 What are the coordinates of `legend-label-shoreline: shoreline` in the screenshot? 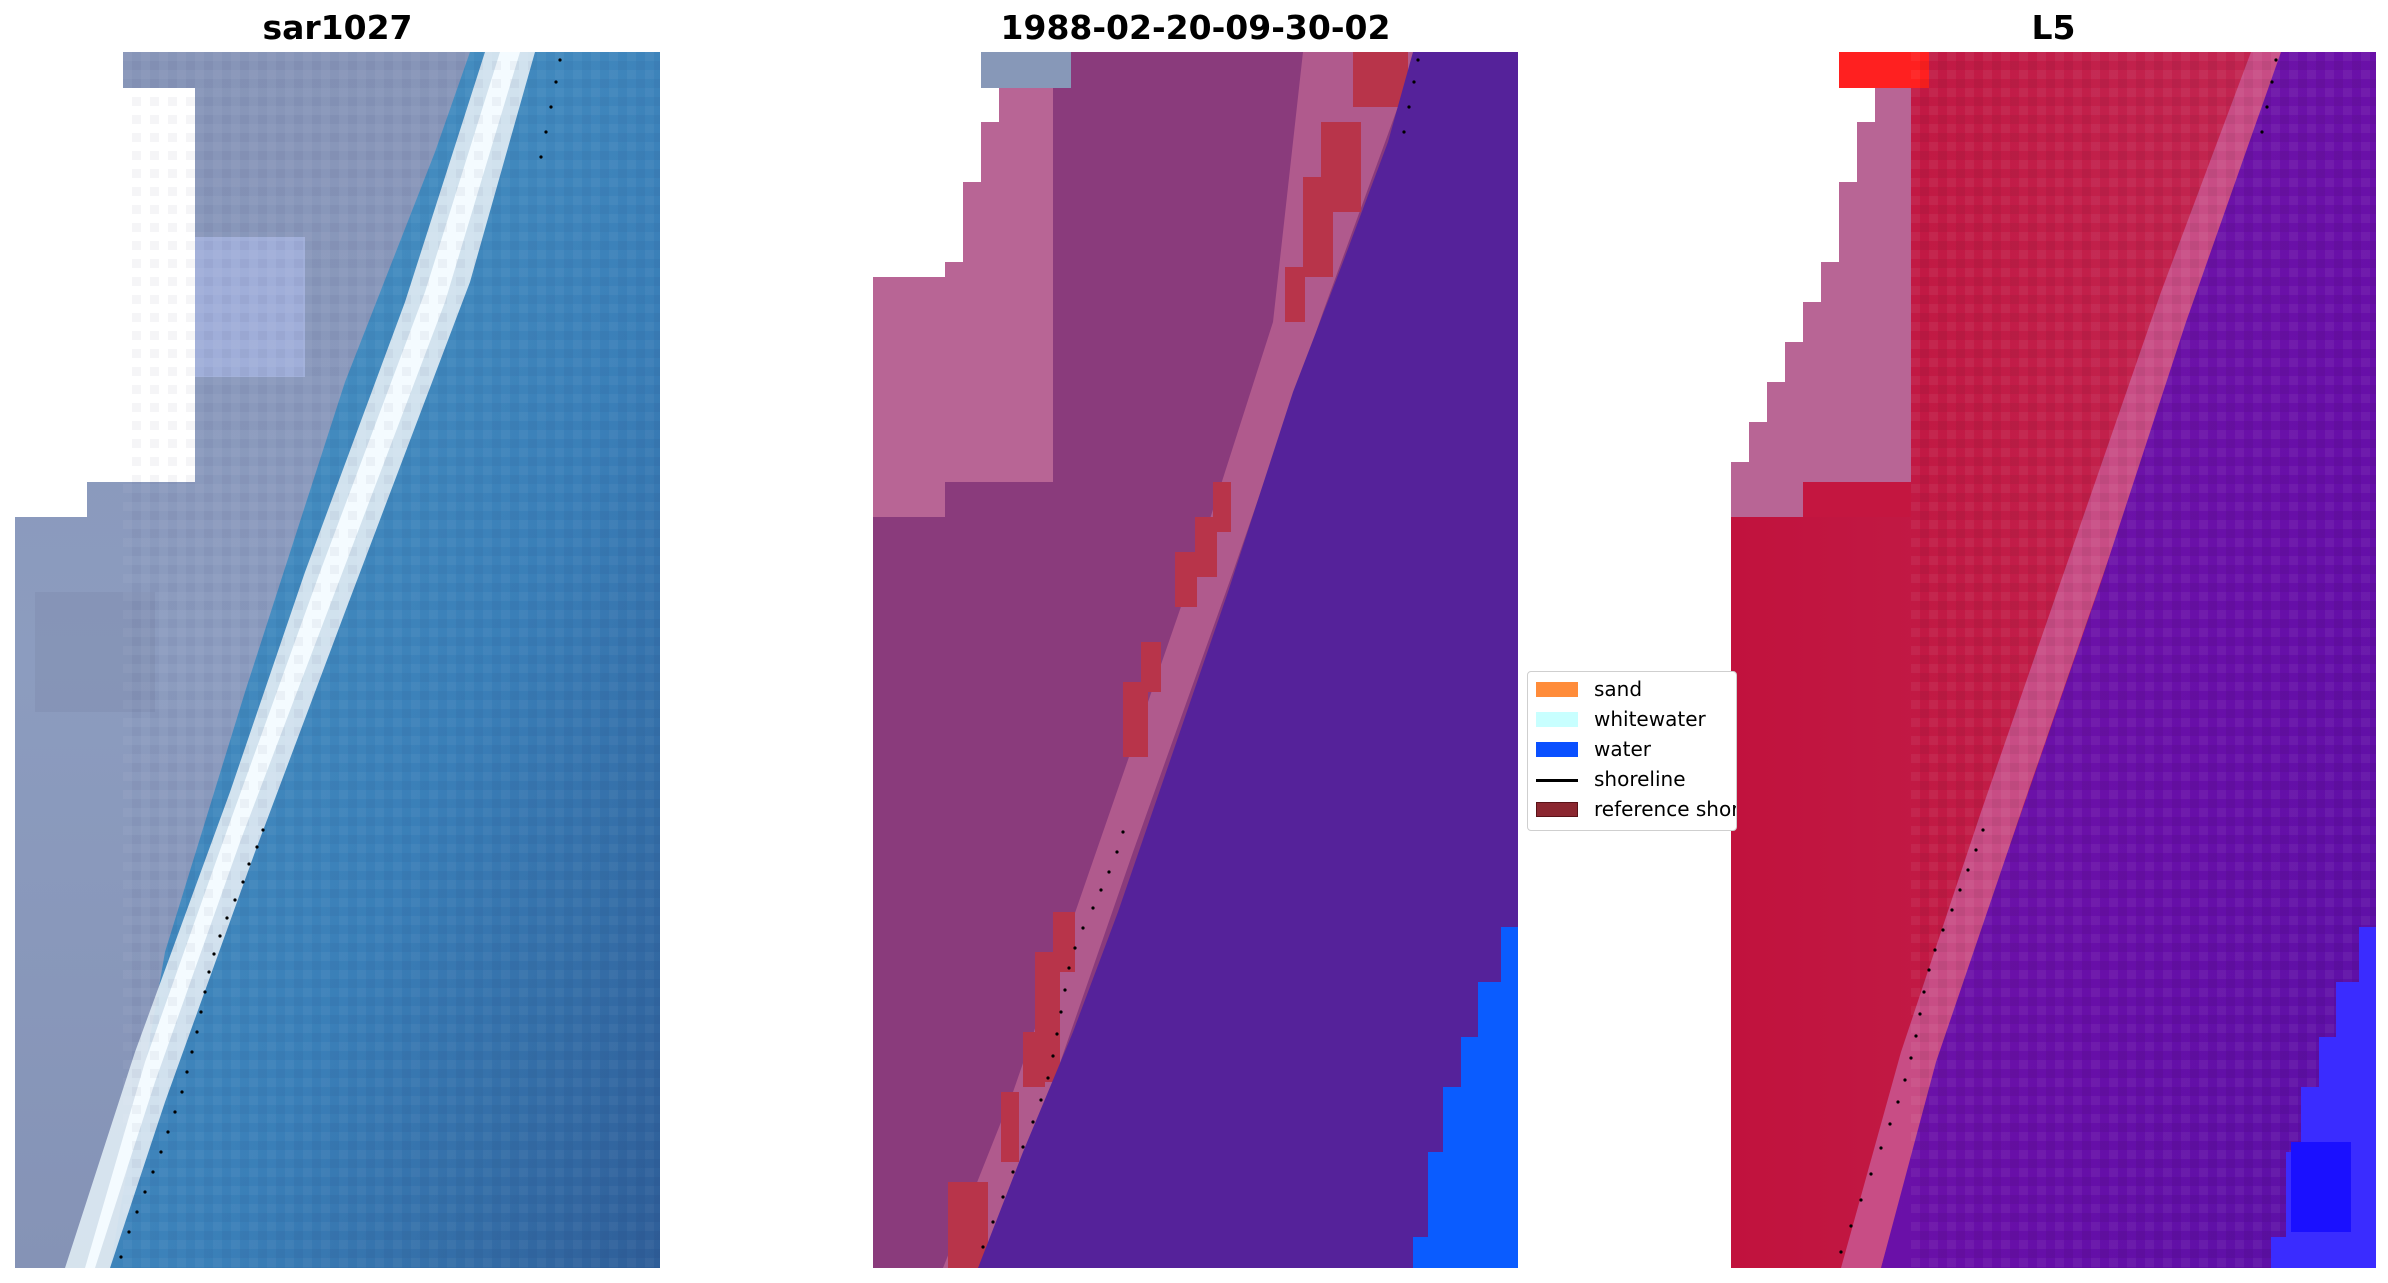 It's located at (1640, 779).